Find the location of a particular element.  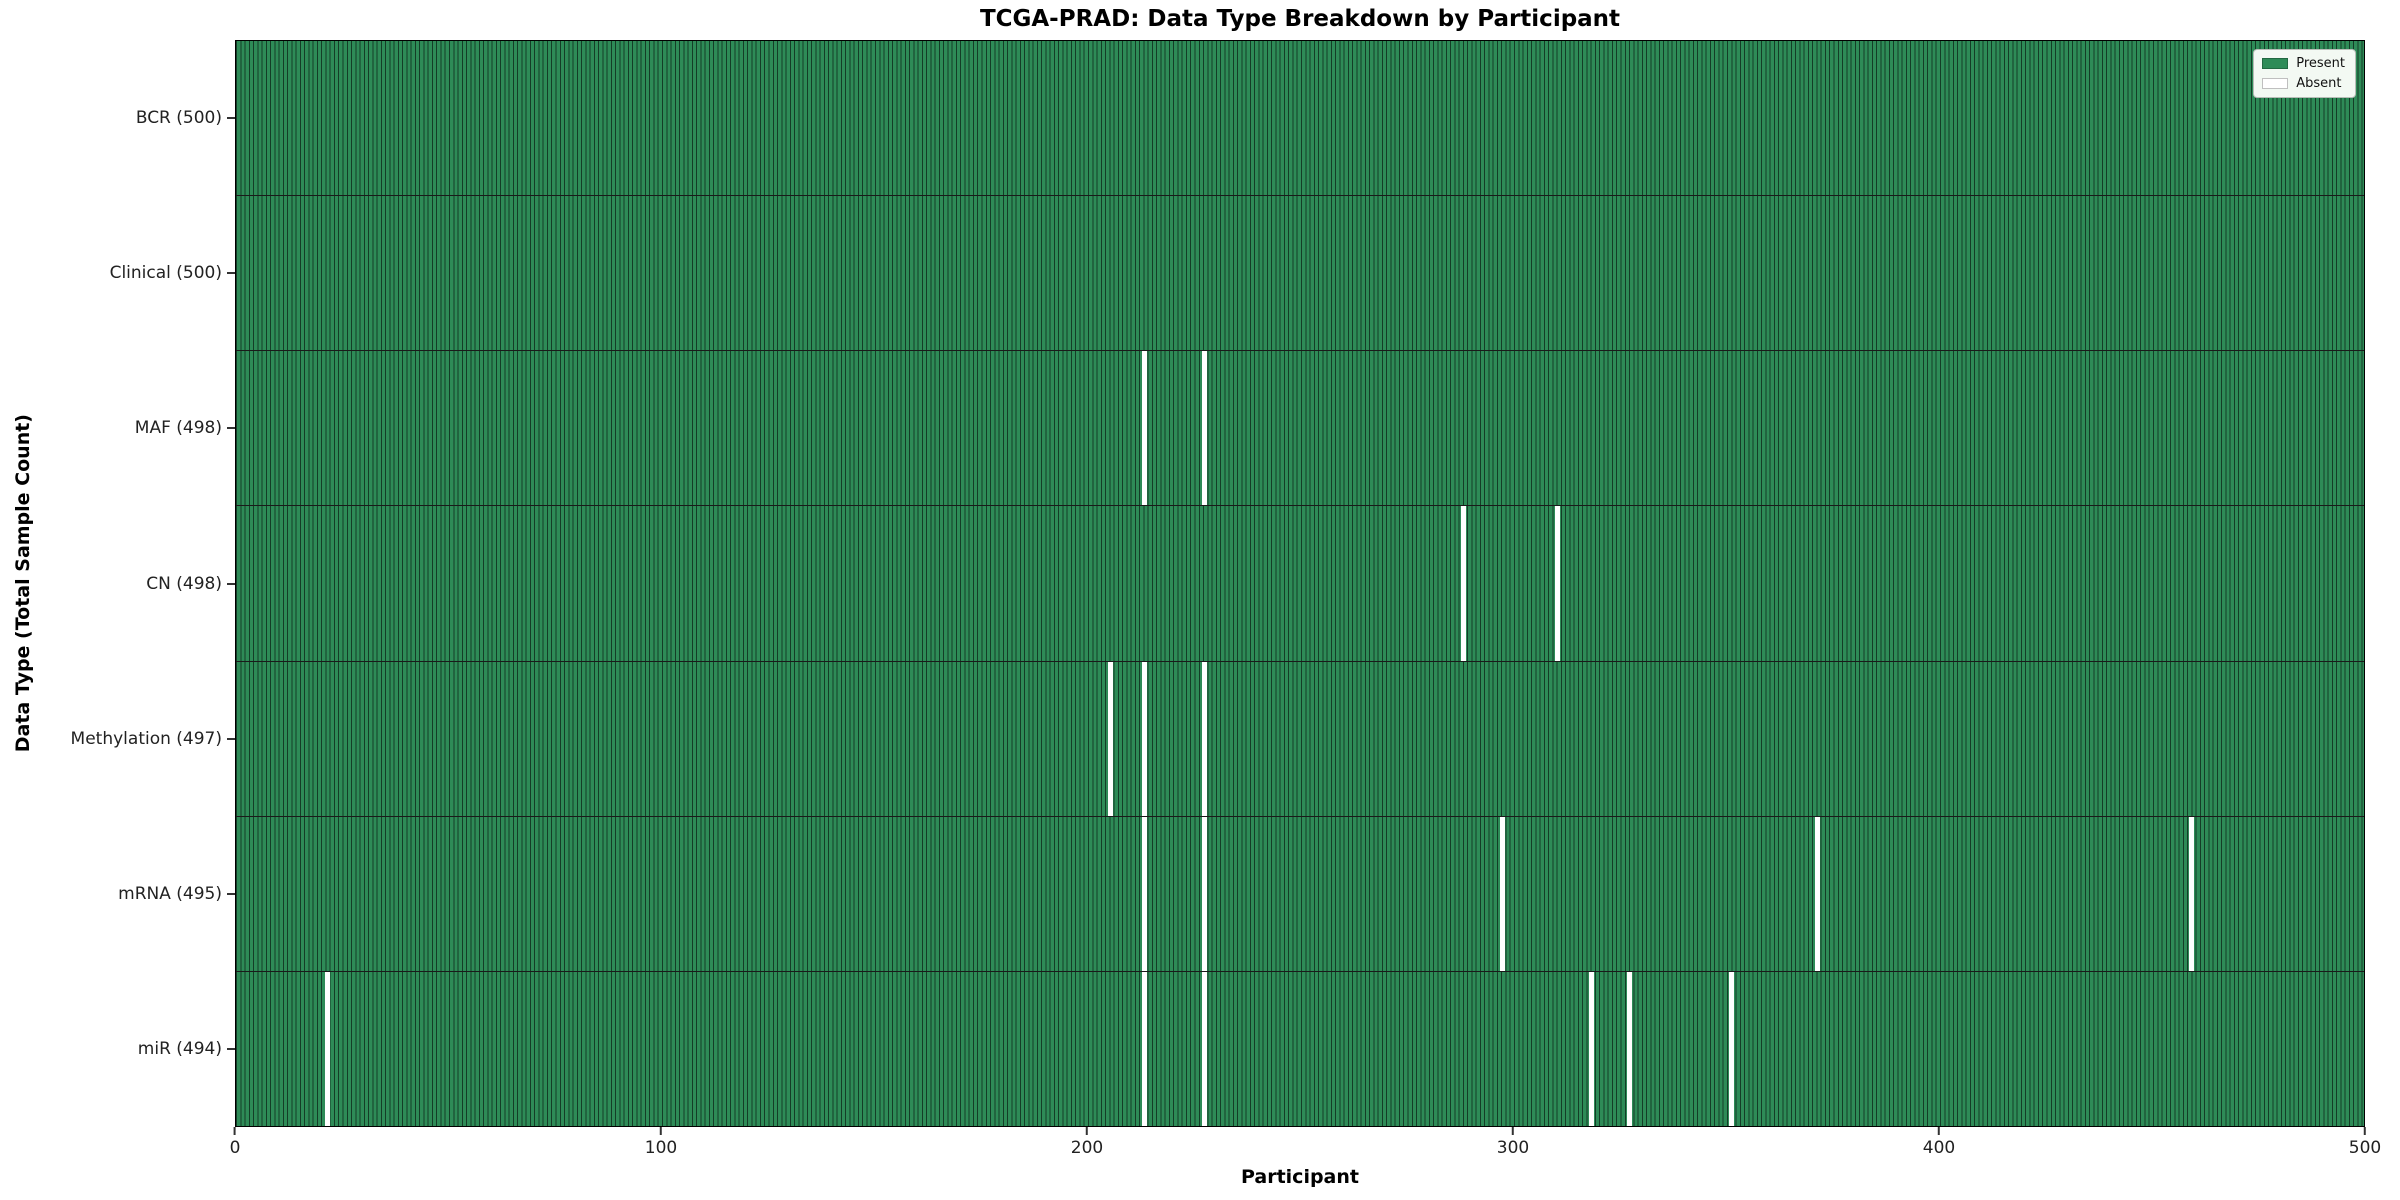

x-tick-label: 200 is located at coordinates (1087, 1148).